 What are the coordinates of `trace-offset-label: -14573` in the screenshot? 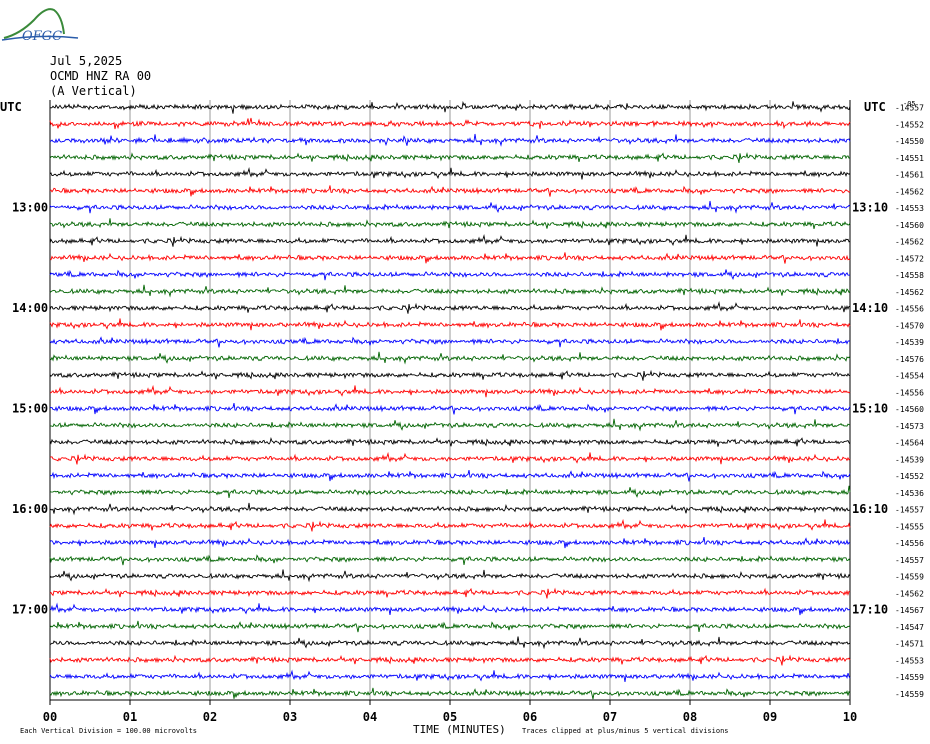 It's located at (909, 426).